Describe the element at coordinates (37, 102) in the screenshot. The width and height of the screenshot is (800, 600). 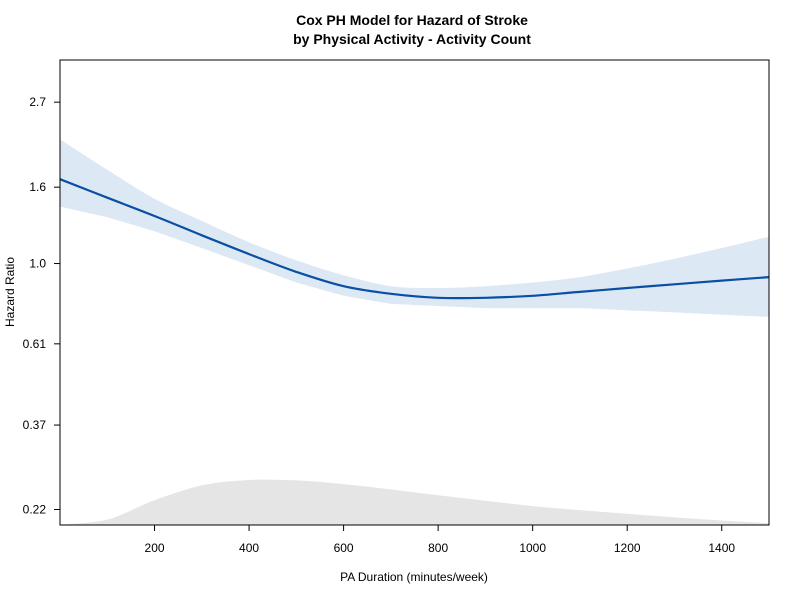
I see `y-tick-label: 2.7` at that location.